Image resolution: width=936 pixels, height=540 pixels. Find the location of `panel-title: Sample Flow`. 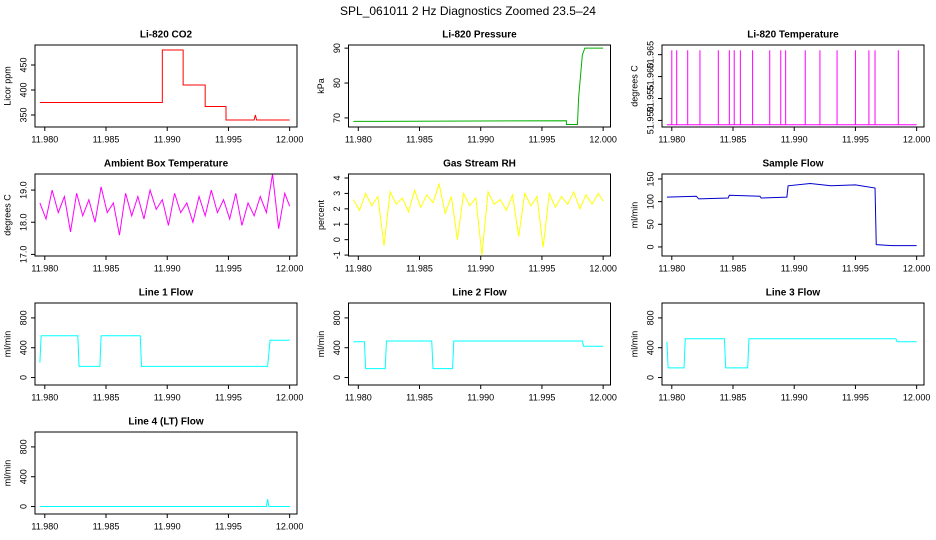

panel-title: Sample Flow is located at coordinates (792, 164).